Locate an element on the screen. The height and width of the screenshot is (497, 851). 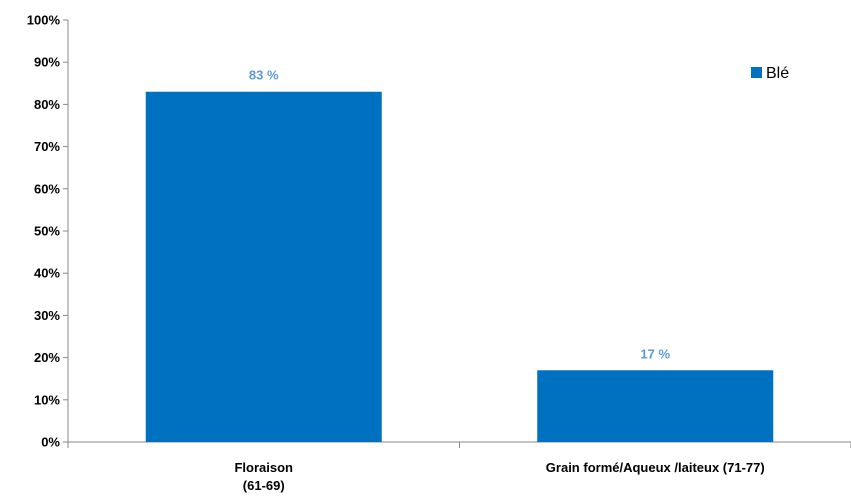
legend-swatch is located at coordinates (756, 72).